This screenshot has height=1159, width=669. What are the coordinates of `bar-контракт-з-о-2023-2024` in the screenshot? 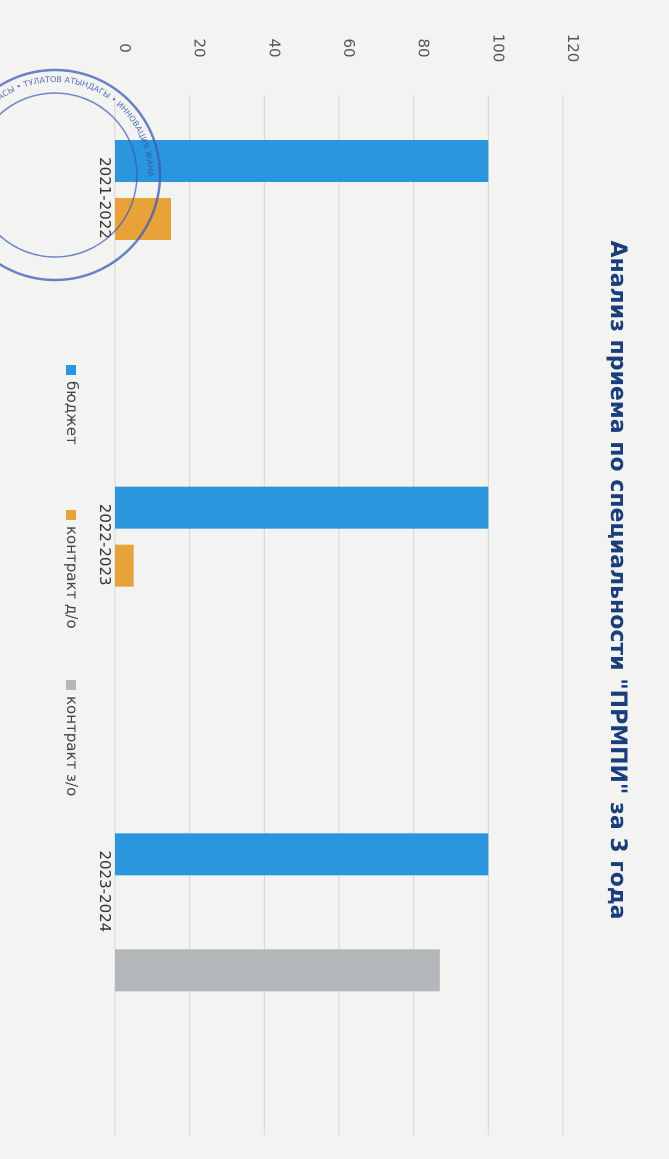 It's located at (277, 970).